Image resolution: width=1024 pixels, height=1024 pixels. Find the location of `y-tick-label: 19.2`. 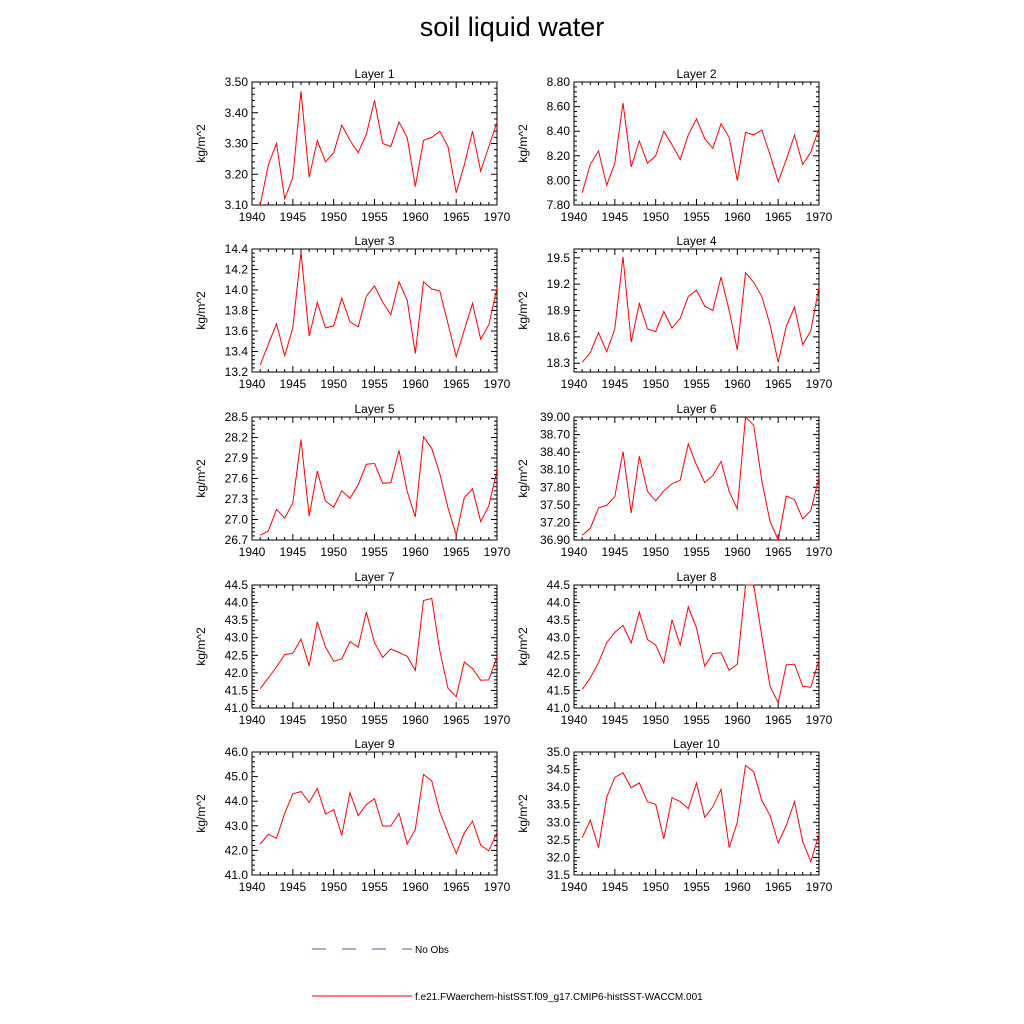

y-tick-label: 19.2 is located at coordinates (559, 284).